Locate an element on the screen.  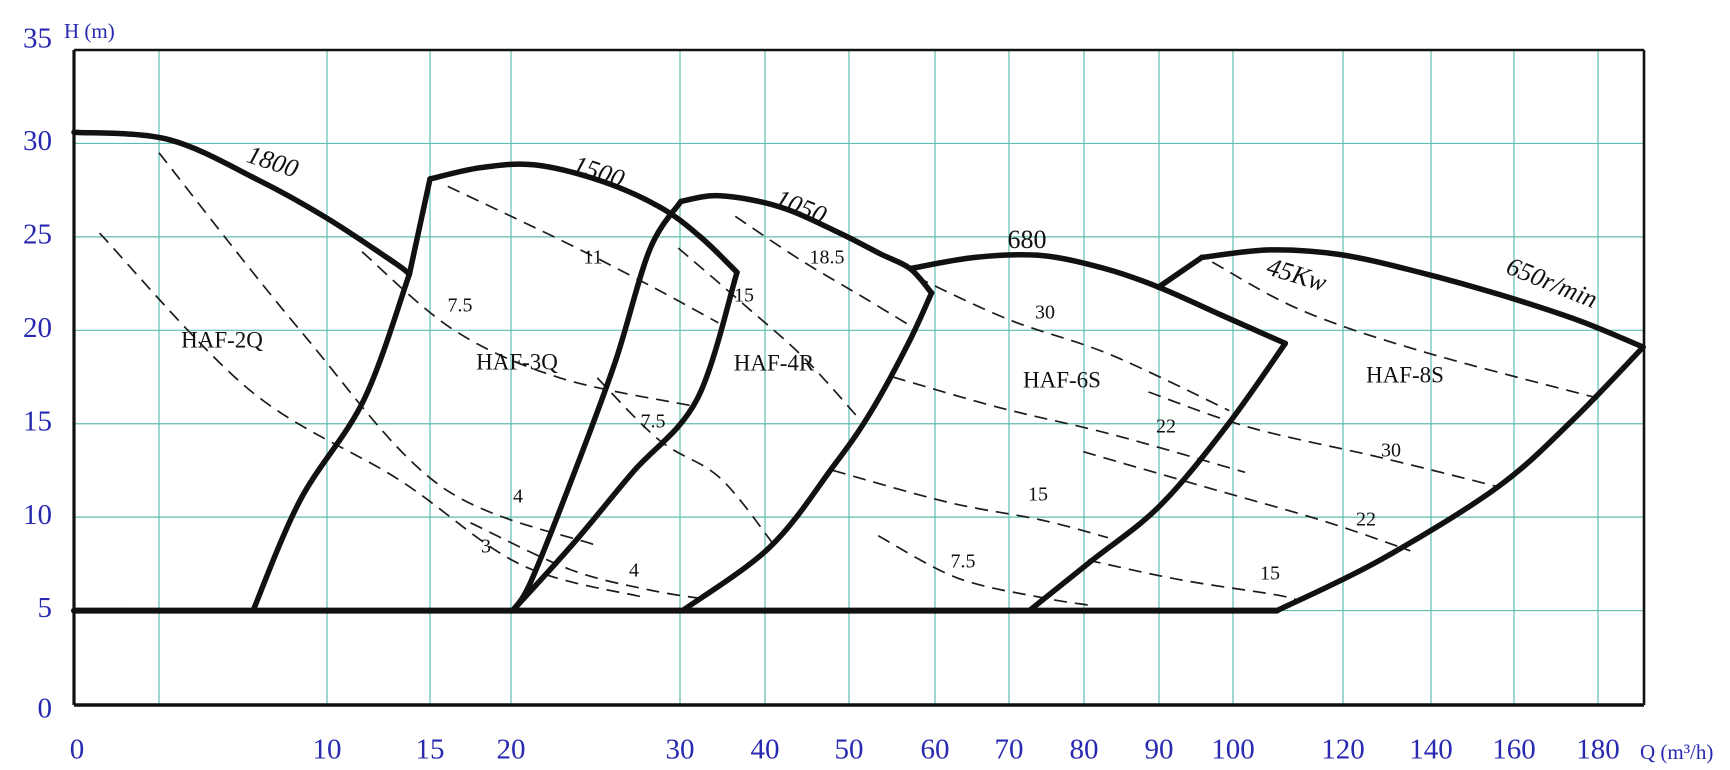
power-line-label-haf-6s-15: 15 is located at coordinates (1038, 495).